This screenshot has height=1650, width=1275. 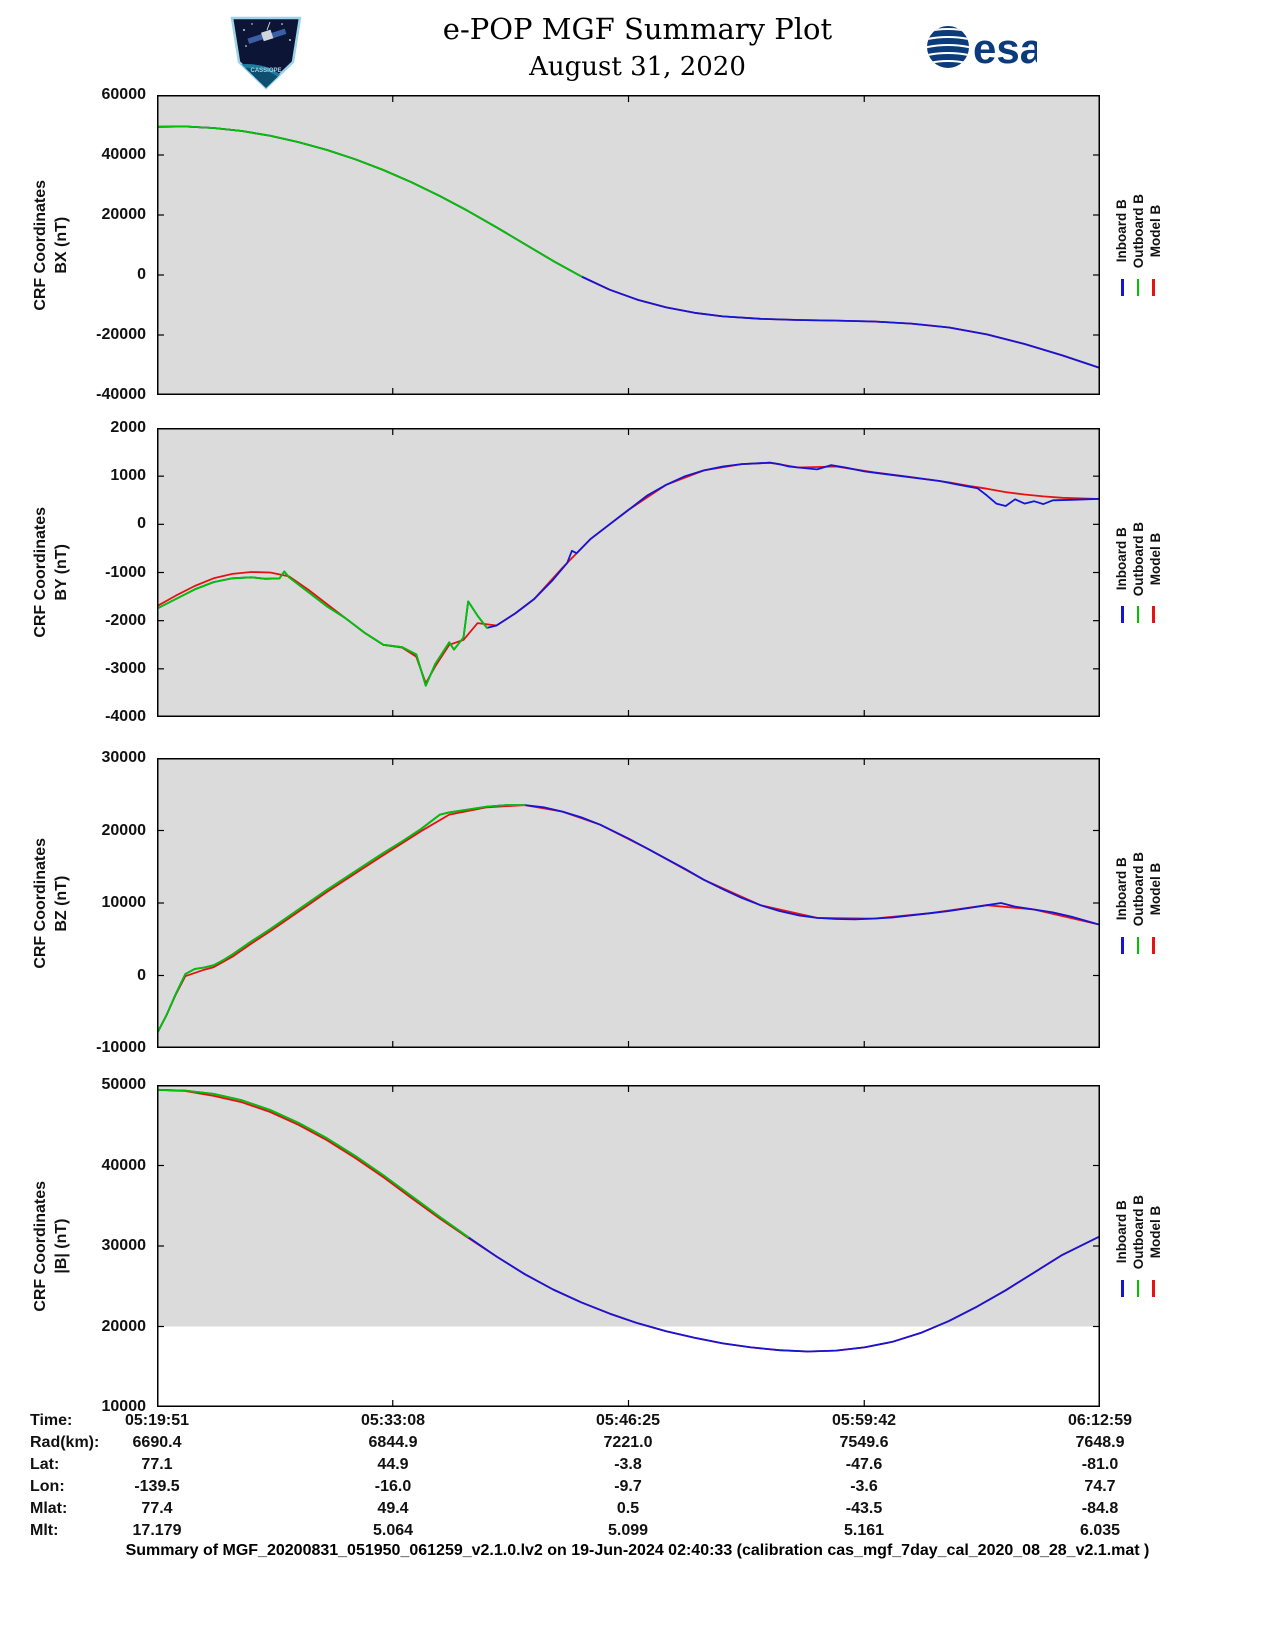 I want to click on table-row-mlt: Mlt: 17.179 5.064 5.099 5.161 6.035, so click(x=637, y=1532).